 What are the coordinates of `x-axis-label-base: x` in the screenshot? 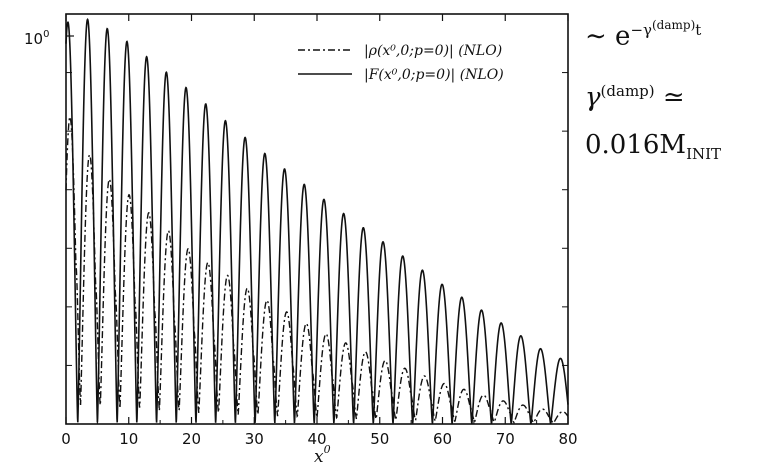 It's located at (319, 457).